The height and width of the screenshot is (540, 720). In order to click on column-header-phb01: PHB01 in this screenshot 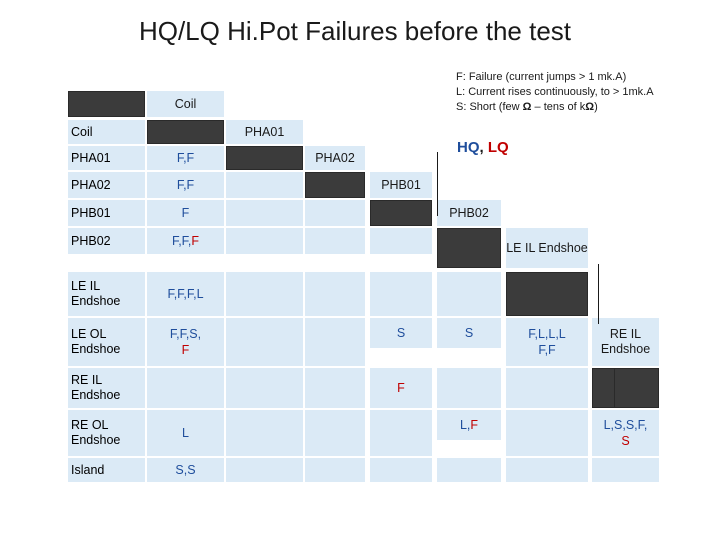, I will do `click(401, 185)`.